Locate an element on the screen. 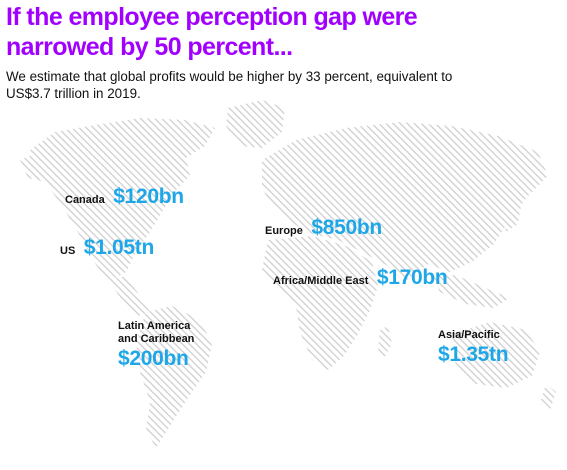 This screenshot has height=470, width=567. region-value: $120bn is located at coordinates (148, 196).